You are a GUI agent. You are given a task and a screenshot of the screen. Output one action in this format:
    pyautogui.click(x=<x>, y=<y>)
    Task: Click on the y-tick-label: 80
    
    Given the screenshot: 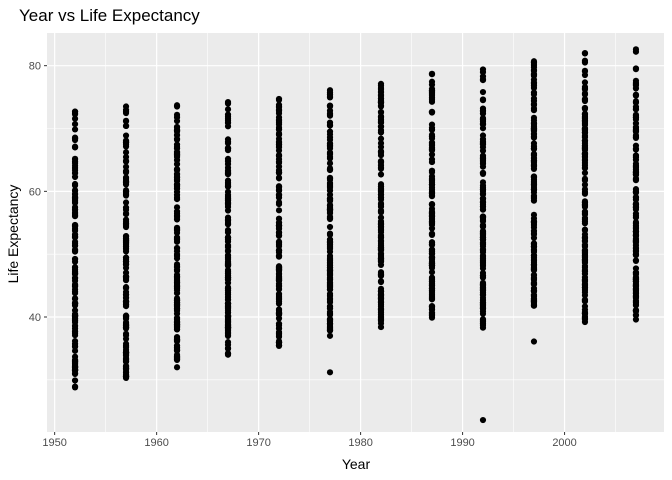 What is the action you would take?
    pyautogui.click(x=35, y=67)
    